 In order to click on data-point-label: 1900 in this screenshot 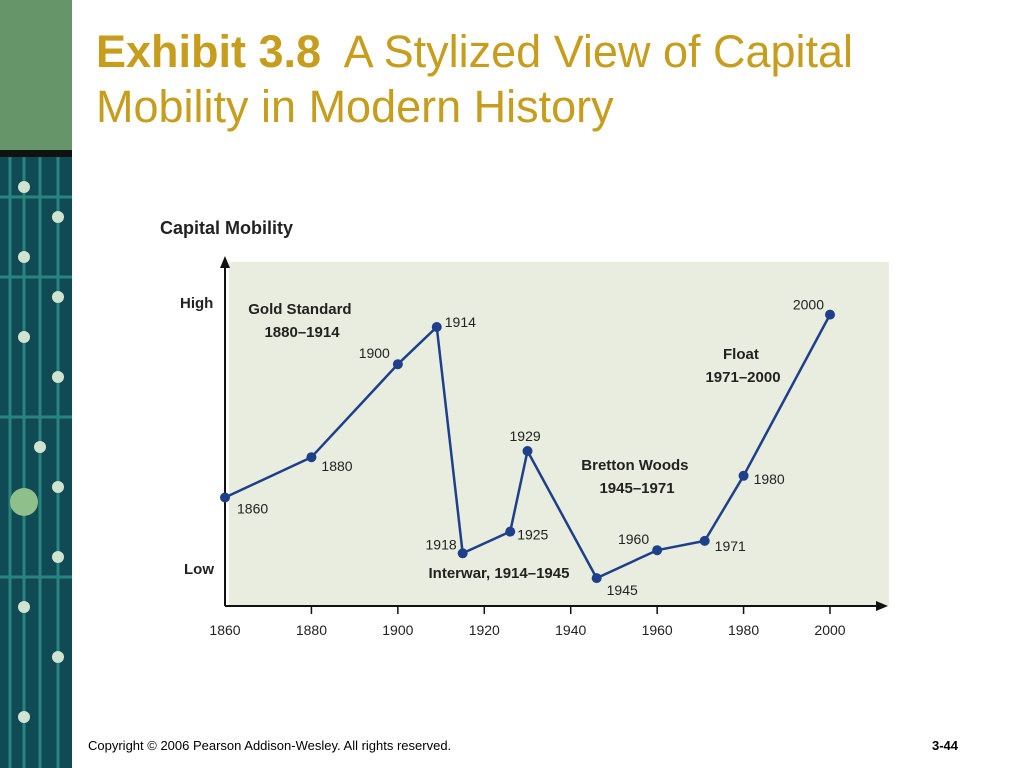, I will do `click(374, 353)`.